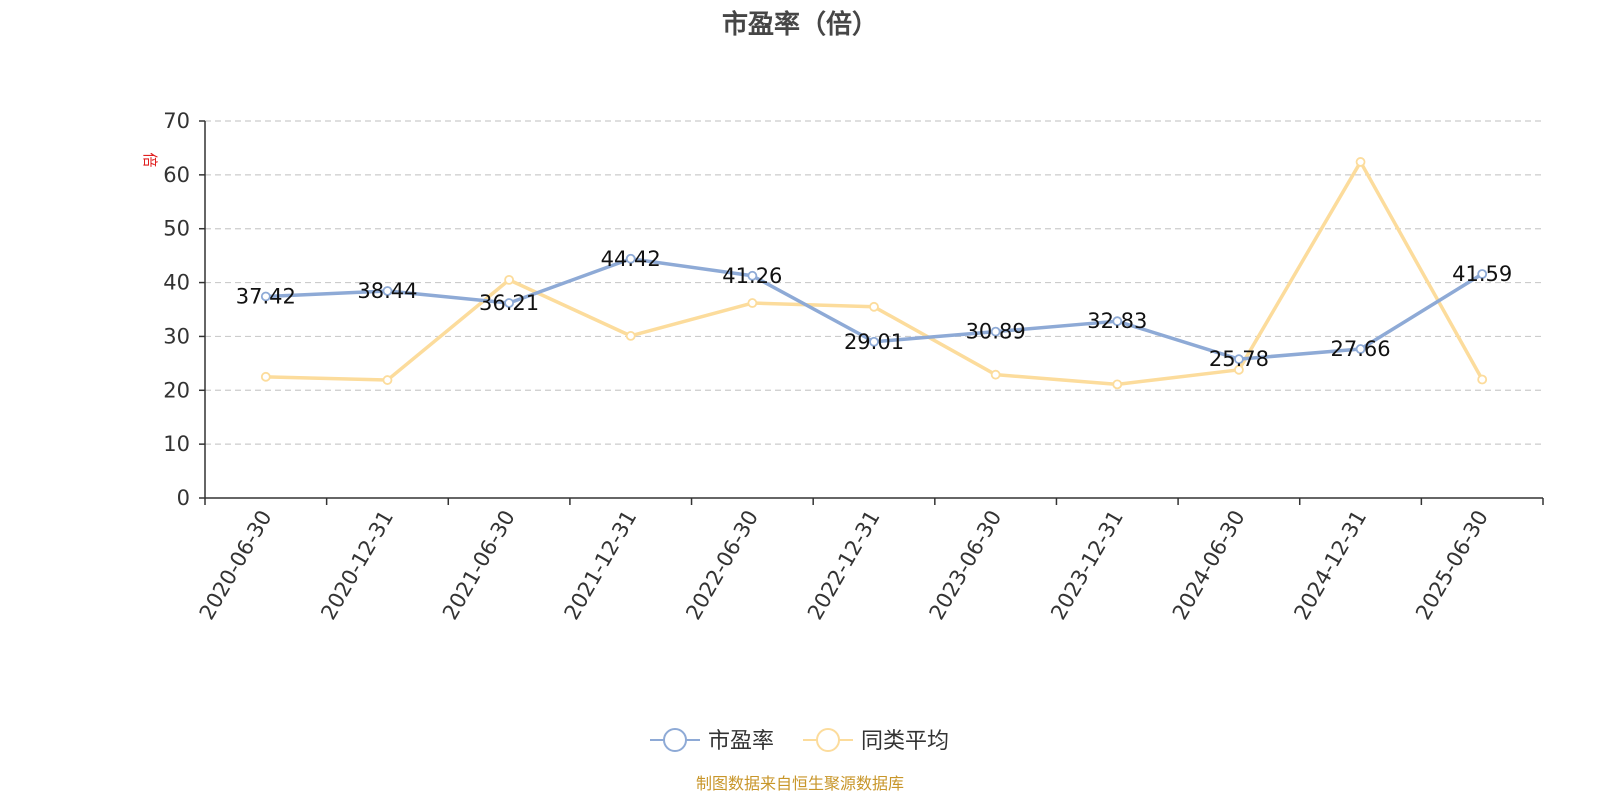 The image size is (1600, 800). What do you see at coordinates (1087, 565) in the screenshot?
I see `x-tick-label: 2023-12-31` at bounding box center [1087, 565].